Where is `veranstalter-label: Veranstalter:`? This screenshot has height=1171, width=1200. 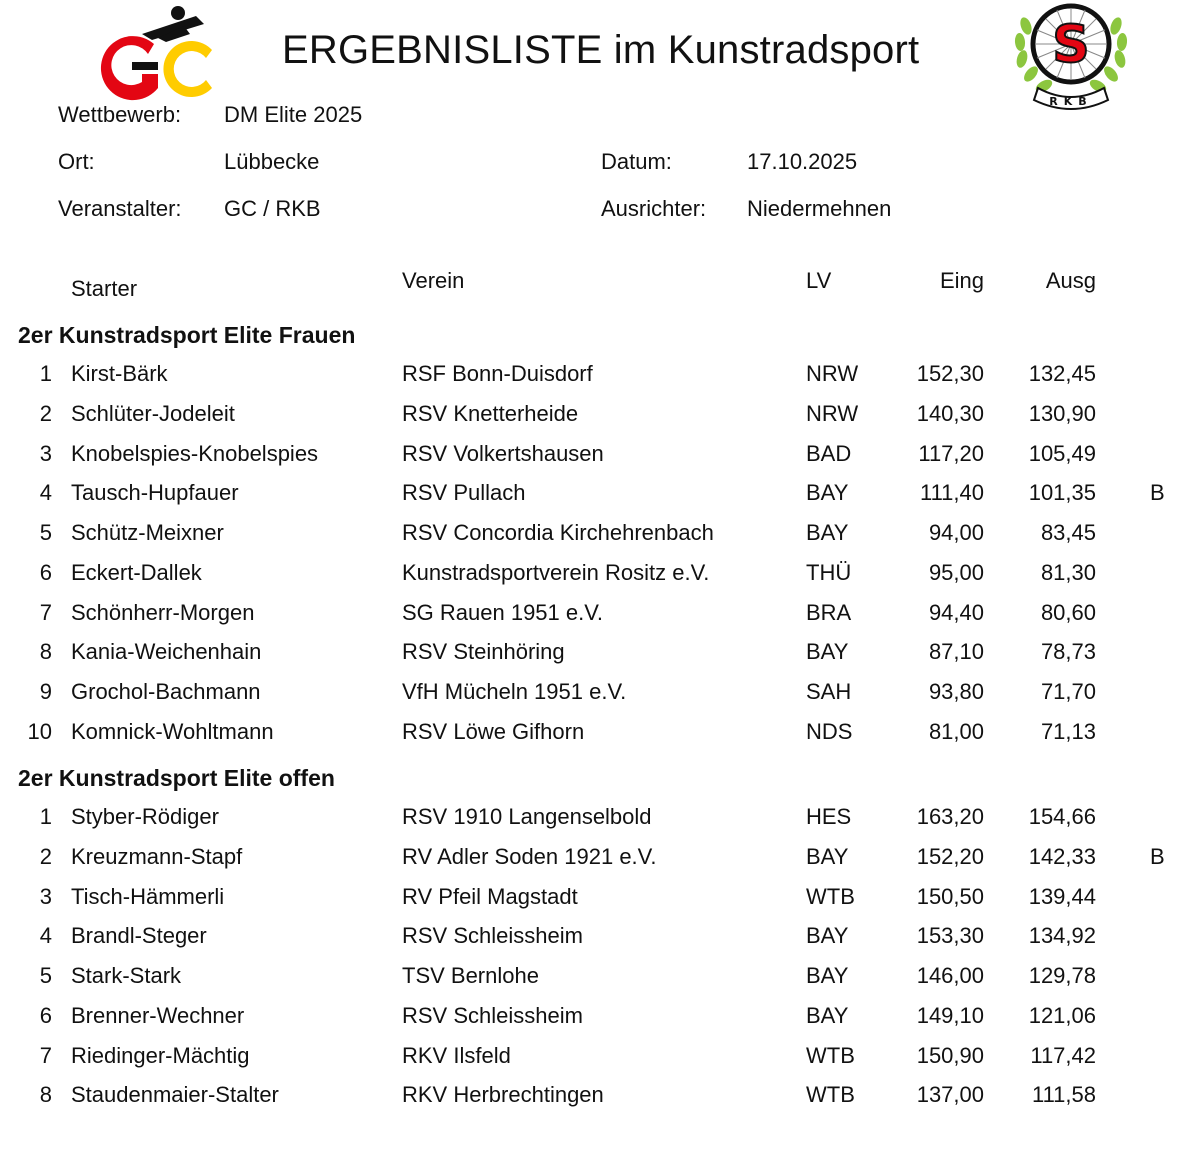 veranstalter-label: Veranstalter: is located at coordinates (120, 208).